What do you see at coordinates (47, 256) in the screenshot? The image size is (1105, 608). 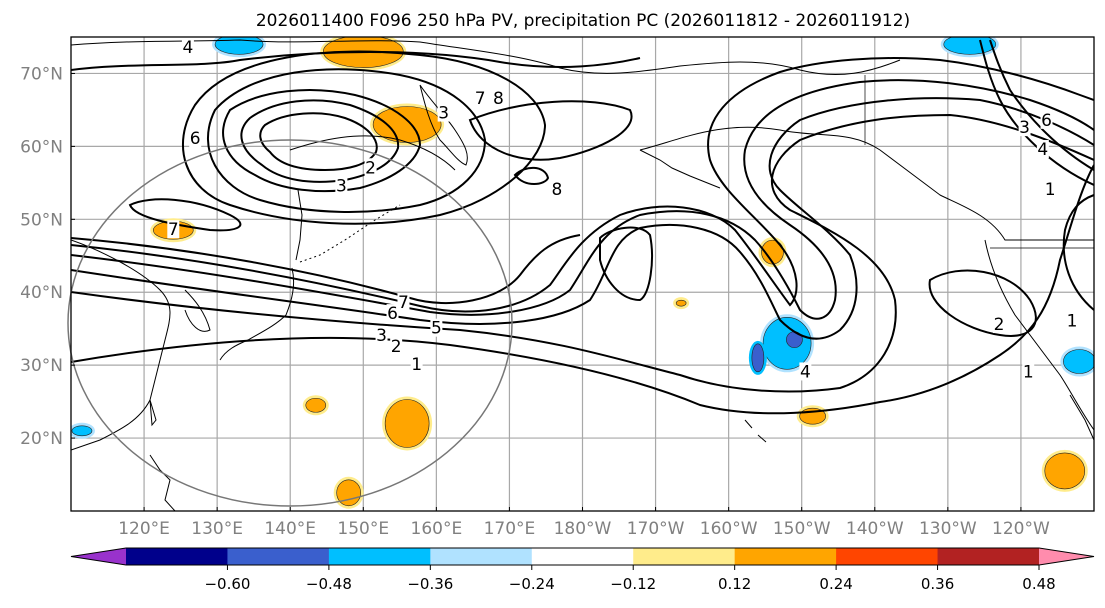 I see `latitude-axis: 70°N 60°N 50°N 40°N 30°N 20°N` at bounding box center [47, 256].